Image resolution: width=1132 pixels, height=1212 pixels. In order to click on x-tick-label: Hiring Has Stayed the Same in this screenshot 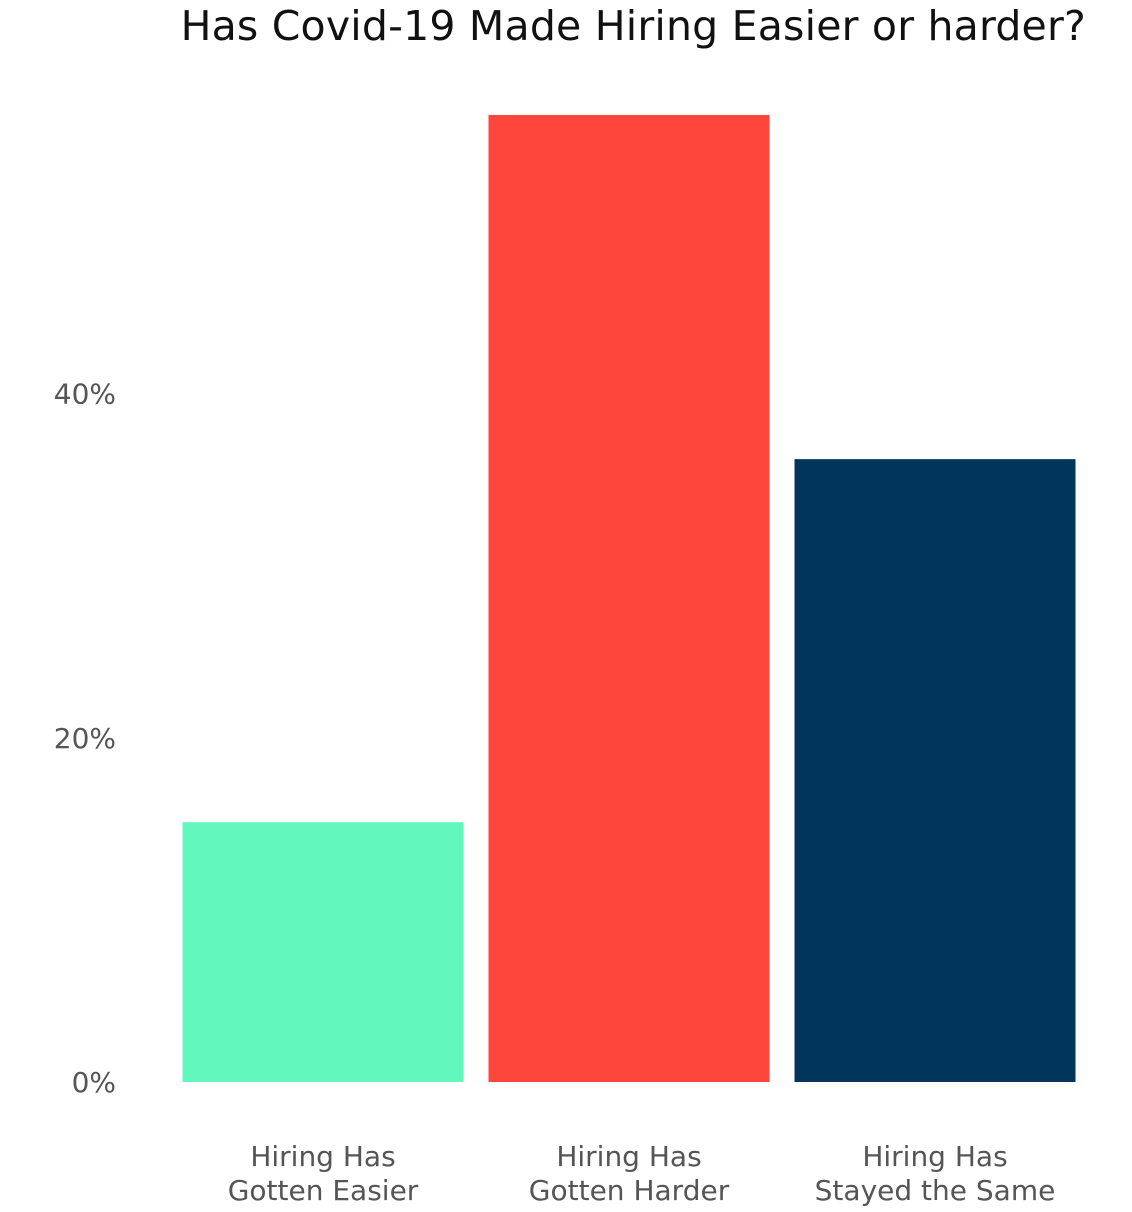, I will do `click(935, 1173)`.